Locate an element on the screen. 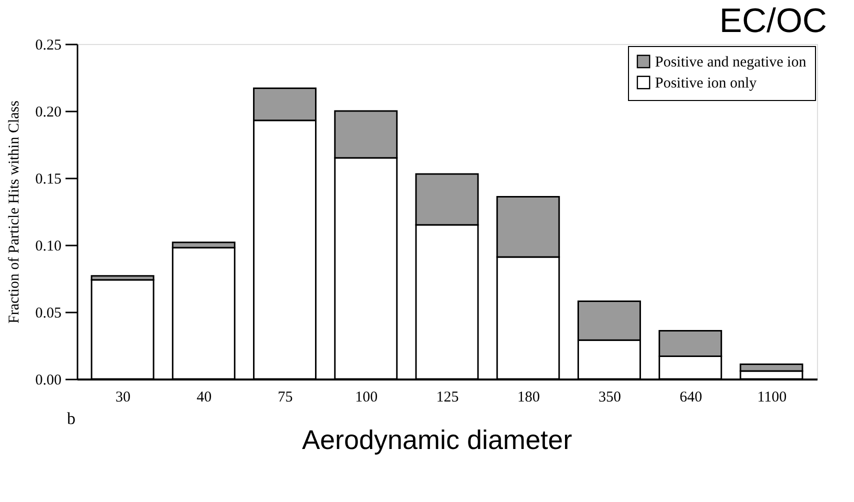  y-tick-label: 0.05 is located at coordinates (48, 314).